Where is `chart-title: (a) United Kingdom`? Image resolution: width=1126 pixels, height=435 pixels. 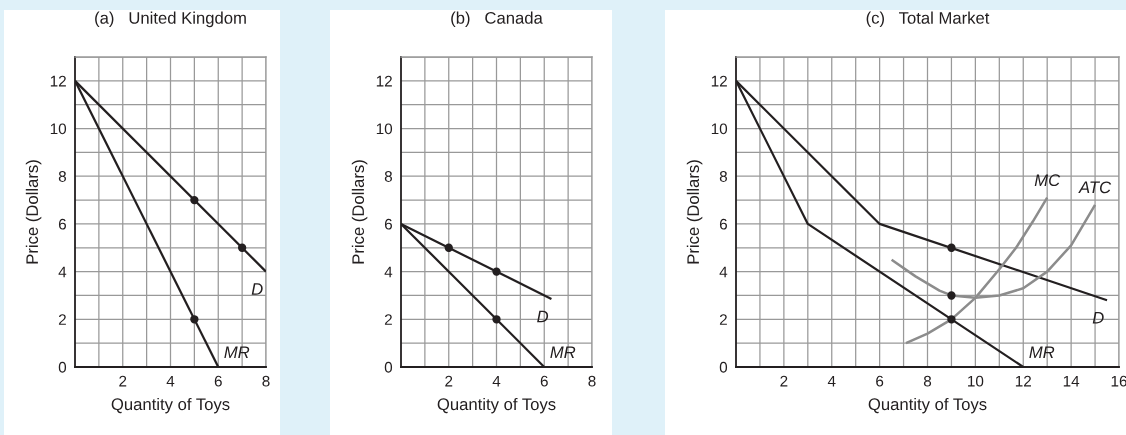 chart-title: (a) United Kingdom is located at coordinates (170, 19).